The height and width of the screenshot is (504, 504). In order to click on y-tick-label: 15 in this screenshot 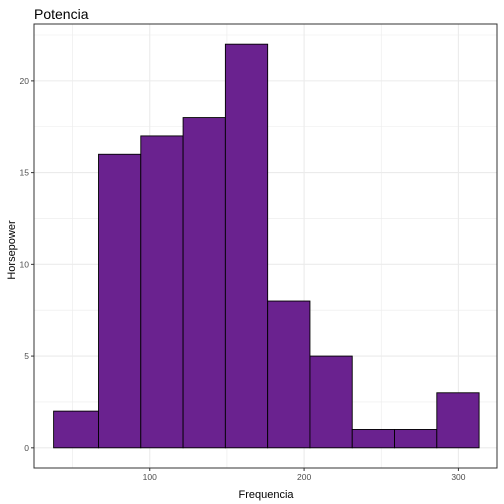, I will do `click(25, 173)`.